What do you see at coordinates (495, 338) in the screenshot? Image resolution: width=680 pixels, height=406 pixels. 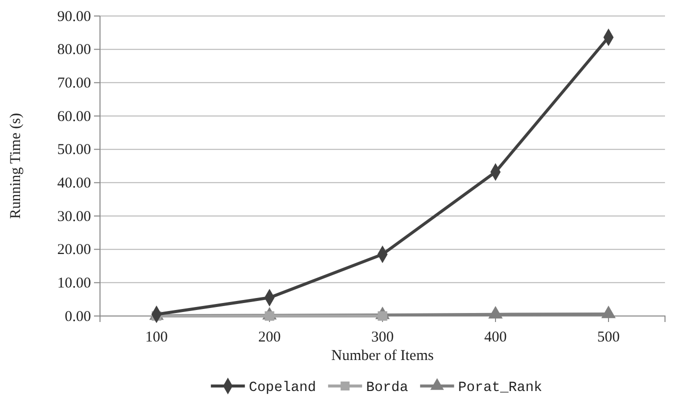 I see `x-tick-label: 400` at bounding box center [495, 338].